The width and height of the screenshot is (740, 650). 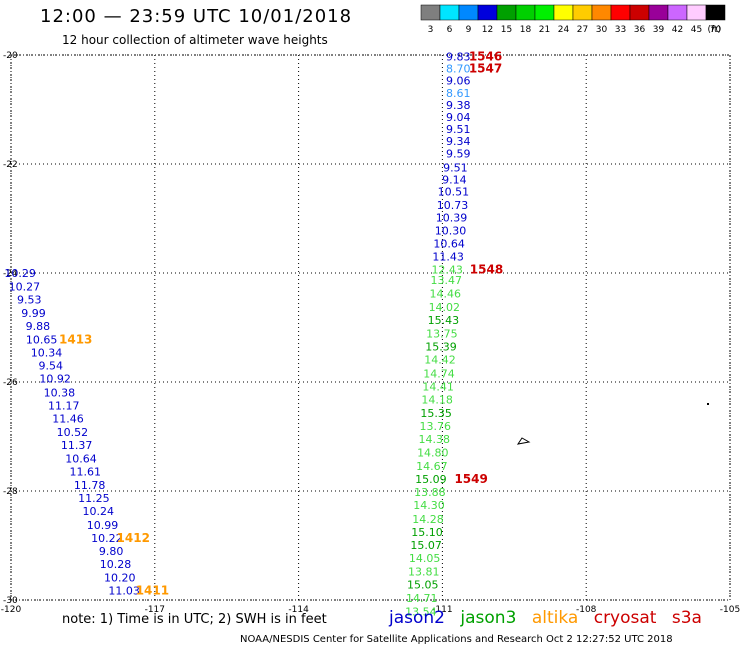 I want to click on time-label: 1547, so click(x=485, y=69).